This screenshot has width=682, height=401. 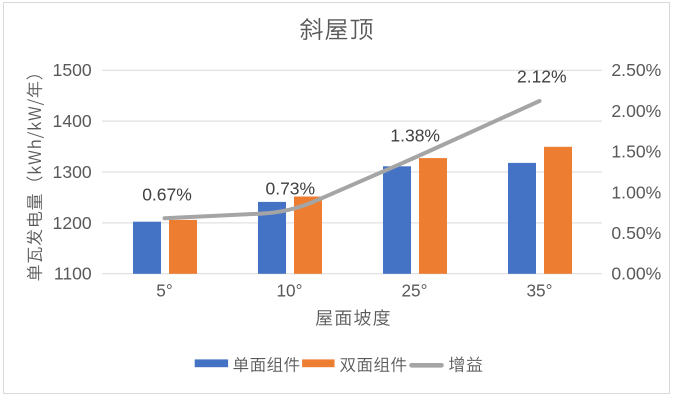 What do you see at coordinates (636, 192) in the screenshot?
I see `svg-text: 1.00%` at bounding box center [636, 192].